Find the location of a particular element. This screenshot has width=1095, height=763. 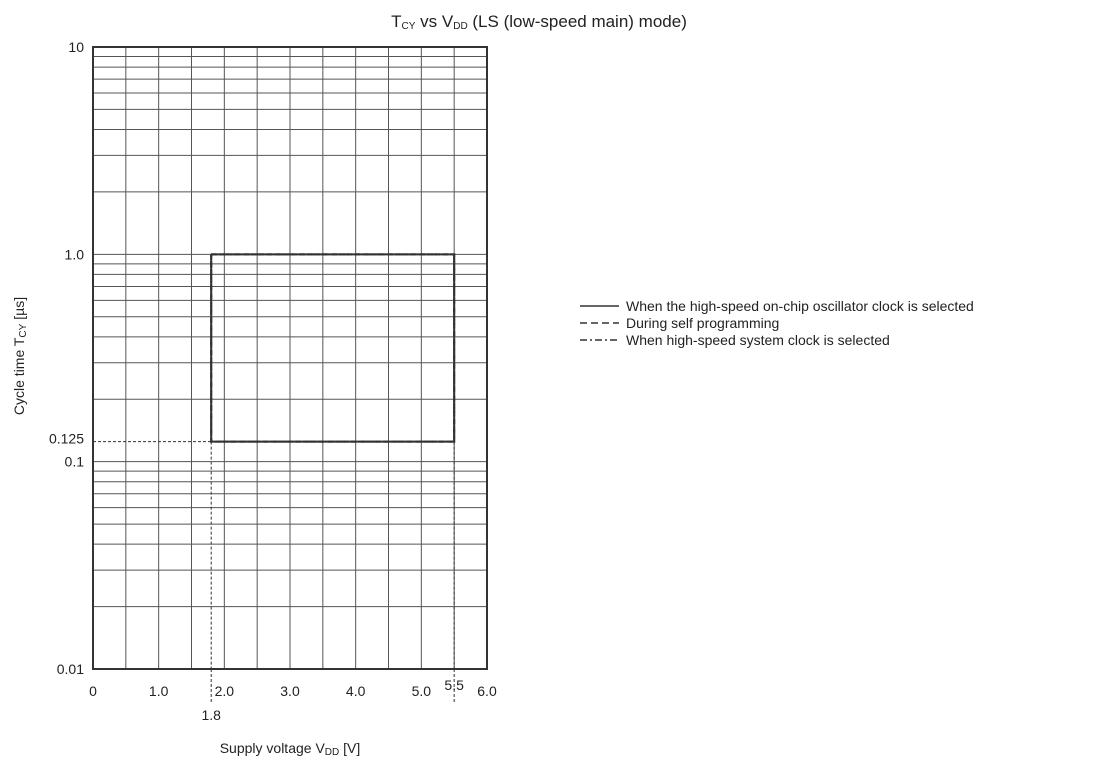

legend-label-2: During self programming is located at coordinates (702, 323).